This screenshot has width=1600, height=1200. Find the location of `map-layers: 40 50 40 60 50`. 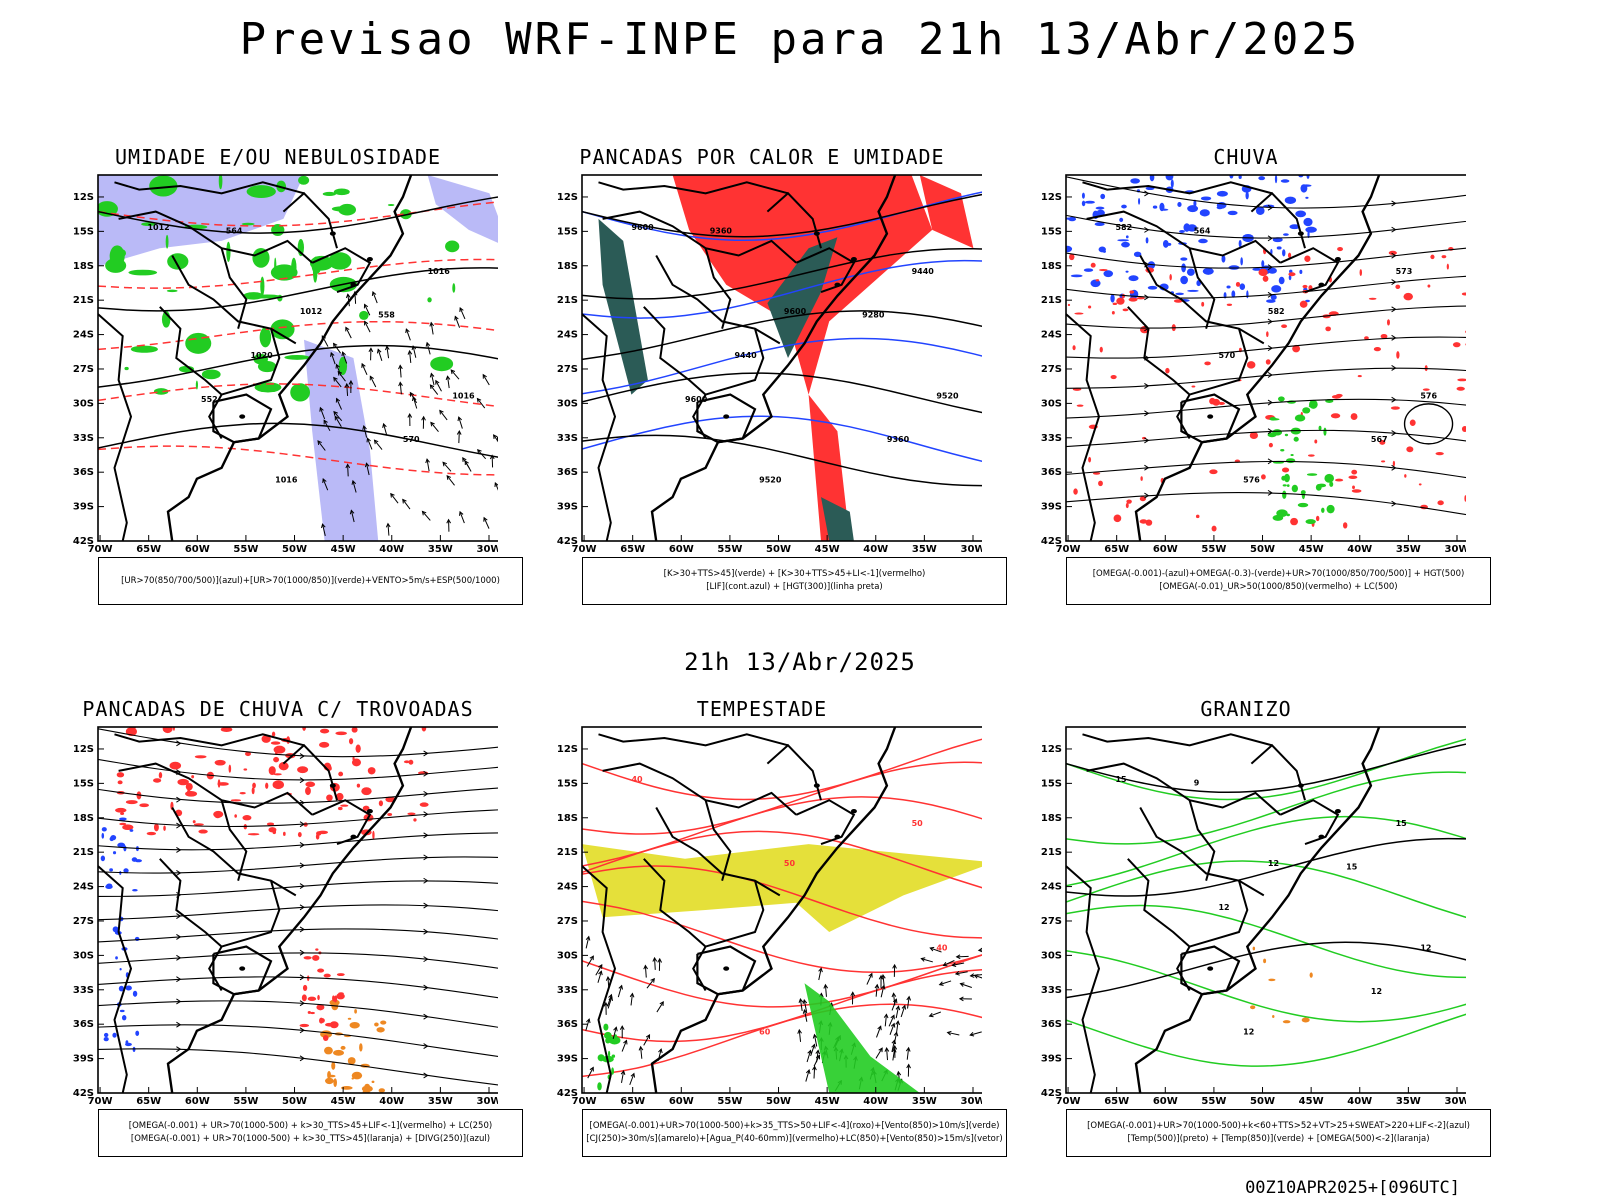

map-layers: 40 50 40 60 50 is located at coordinates (782, 915).